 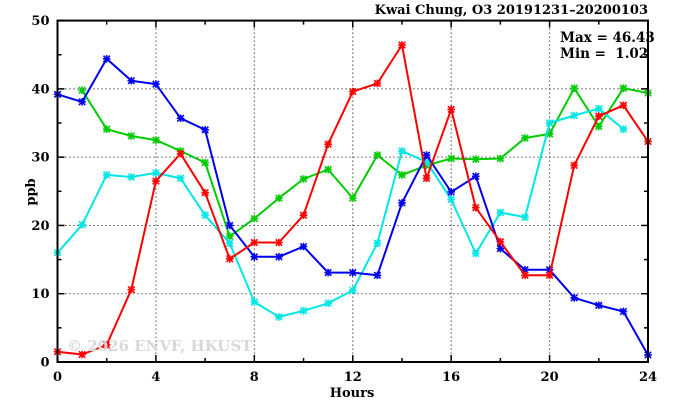 I want to click on stat-max: Max = 46.43, so click(x=607, y=38).